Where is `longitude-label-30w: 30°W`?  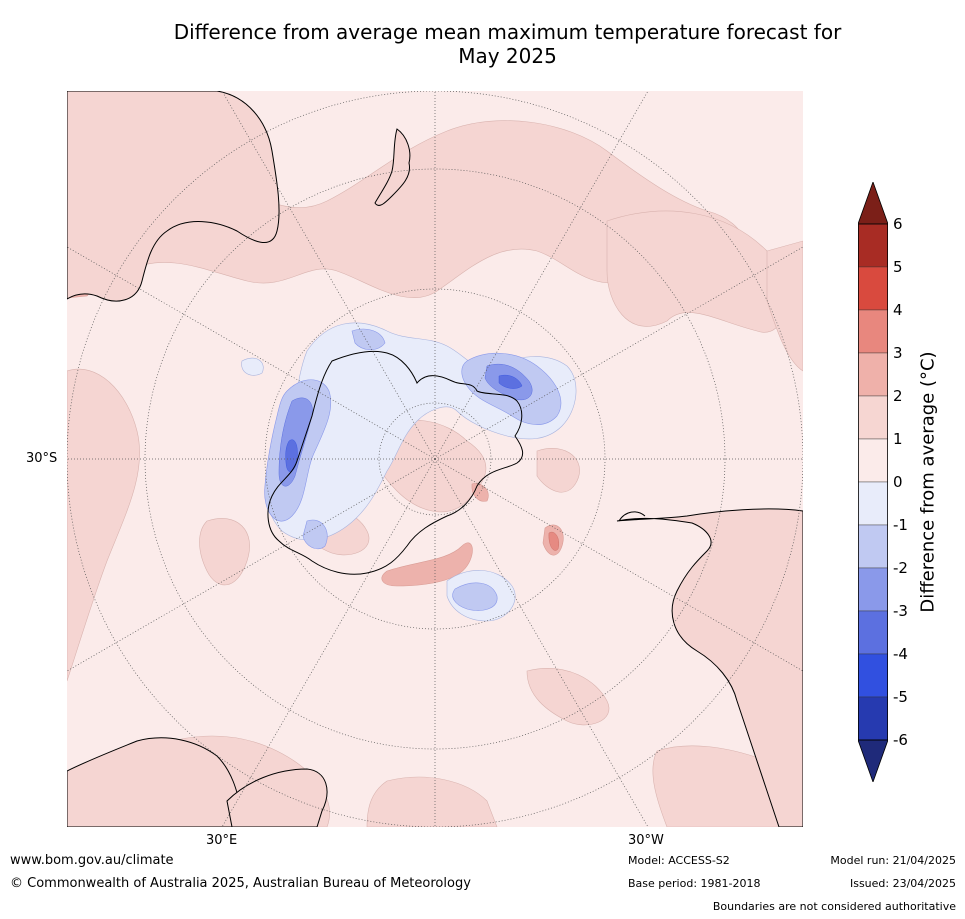 longitude-label-30w: 30°W is located at coordinates (646, 840).